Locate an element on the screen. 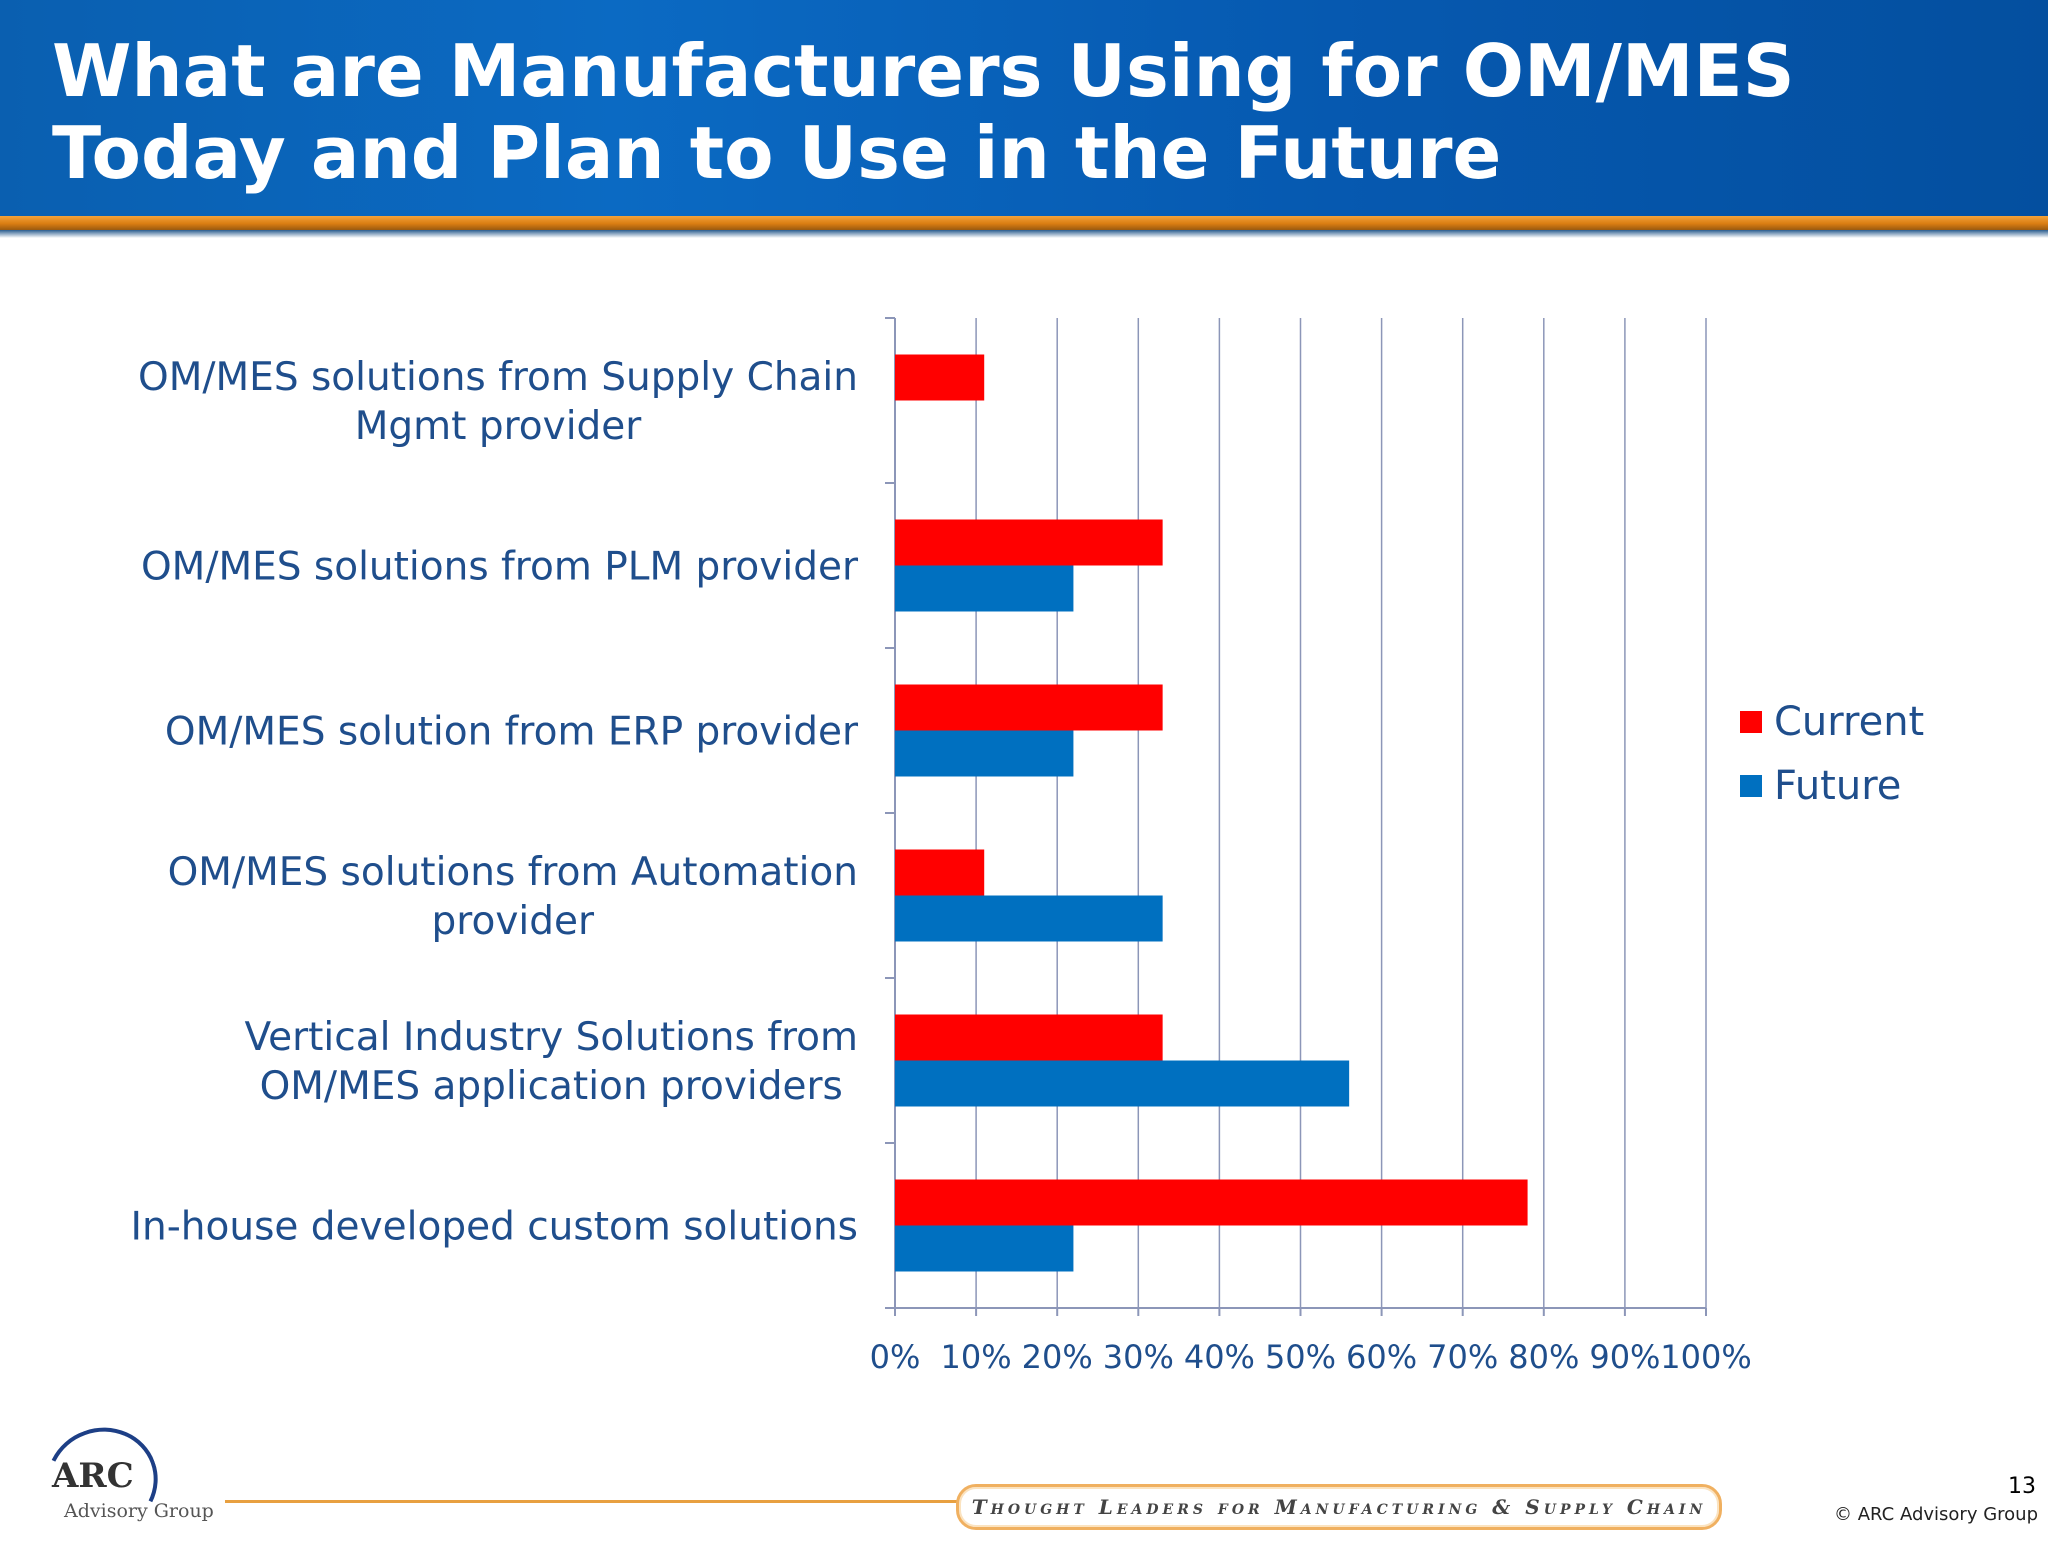  legend-item-current: Current is located at coordinates (1832, 722).